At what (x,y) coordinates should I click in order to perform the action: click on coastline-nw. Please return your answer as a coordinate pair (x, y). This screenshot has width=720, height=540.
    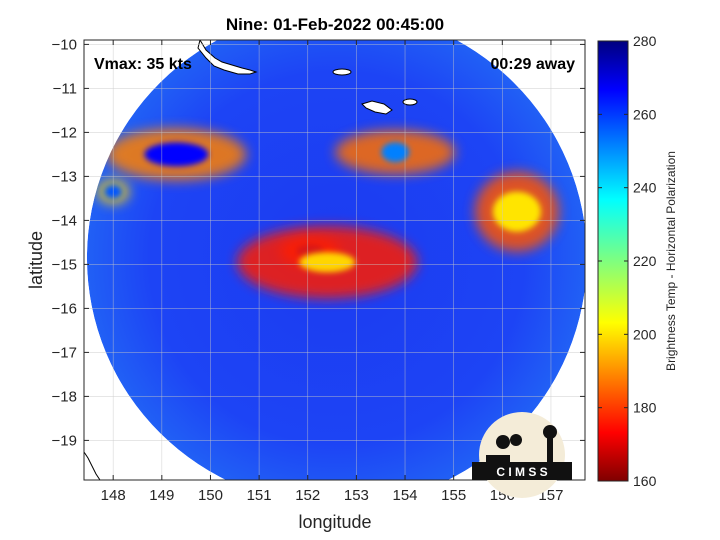
    Looking at the image, I should click on (227, 57).